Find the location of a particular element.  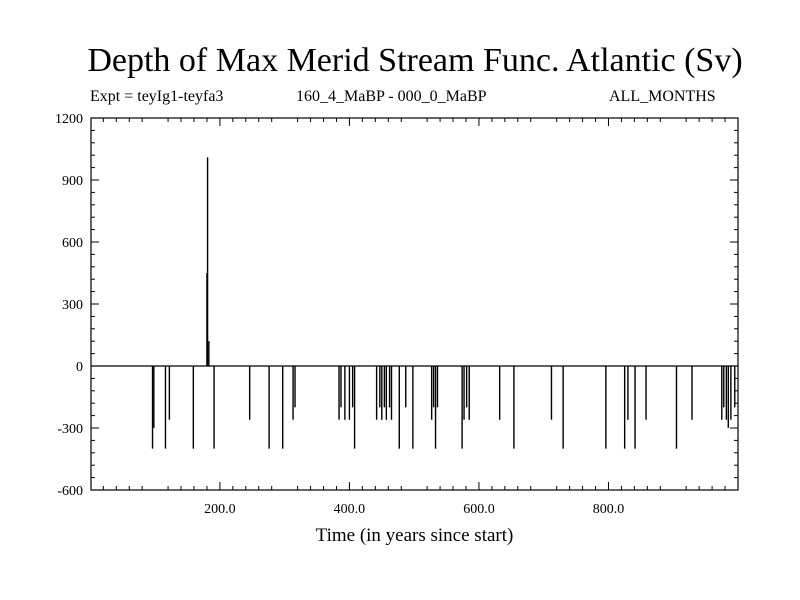

y-tick-label: 300 is located at coordinates (72, 305).